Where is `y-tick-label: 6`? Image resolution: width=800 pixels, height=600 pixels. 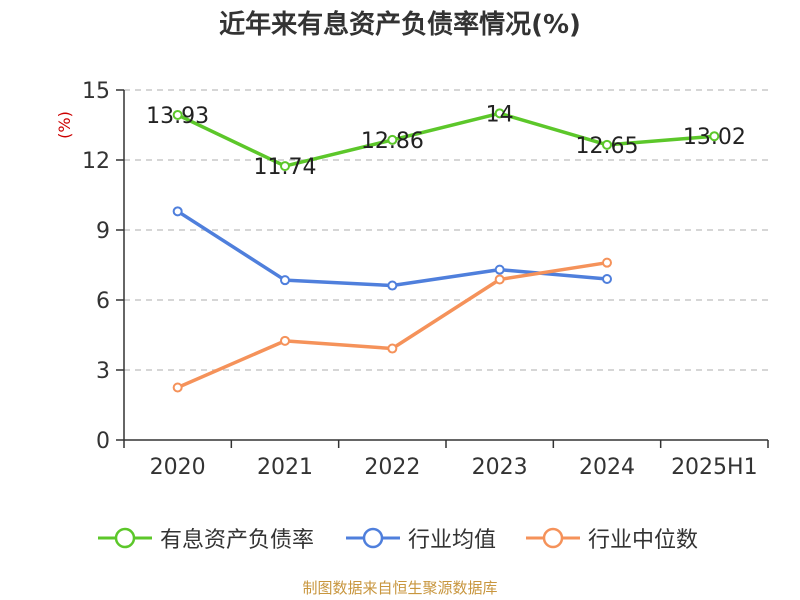 y-tick-label: 6 is located at coordinates (103, 301).